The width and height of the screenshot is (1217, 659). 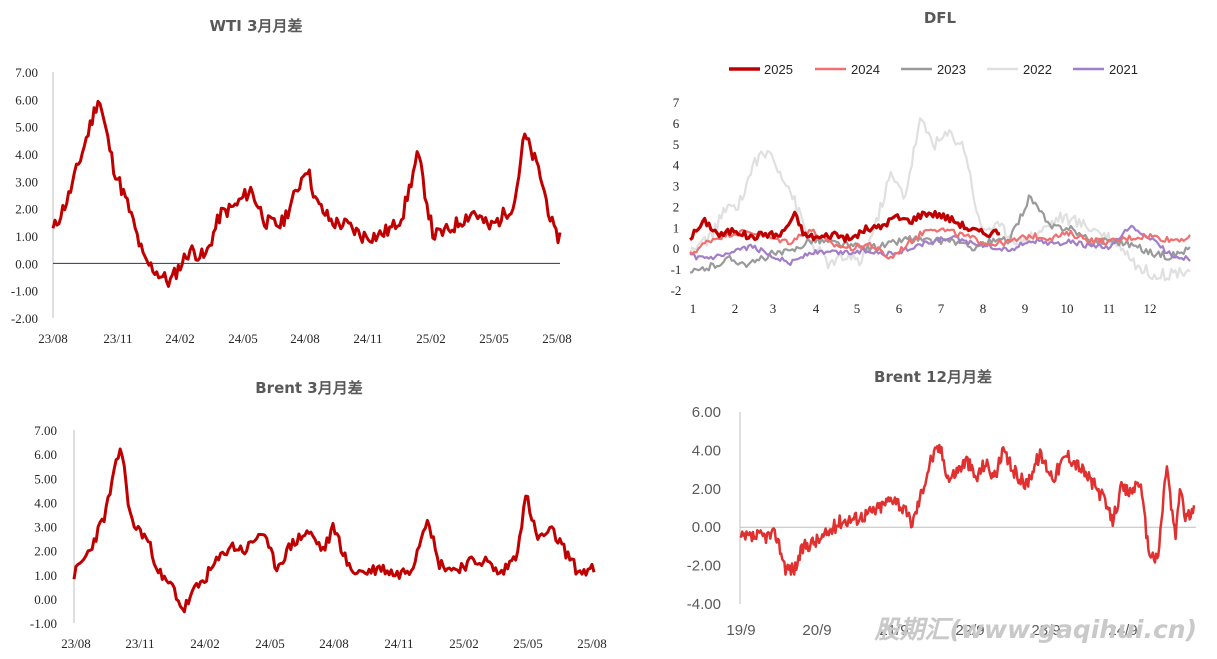 I want to click on series-line-2021, so click(x=940, y=245).